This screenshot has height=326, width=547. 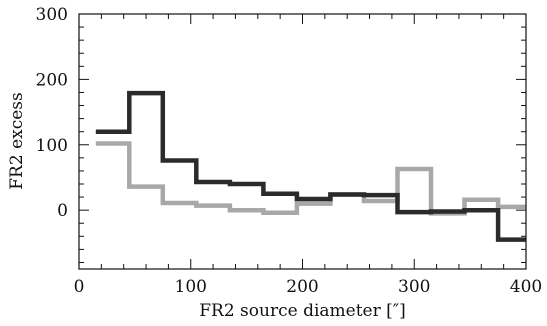 I want to click on x-tick-label: 200, so click(x=302, y=287).